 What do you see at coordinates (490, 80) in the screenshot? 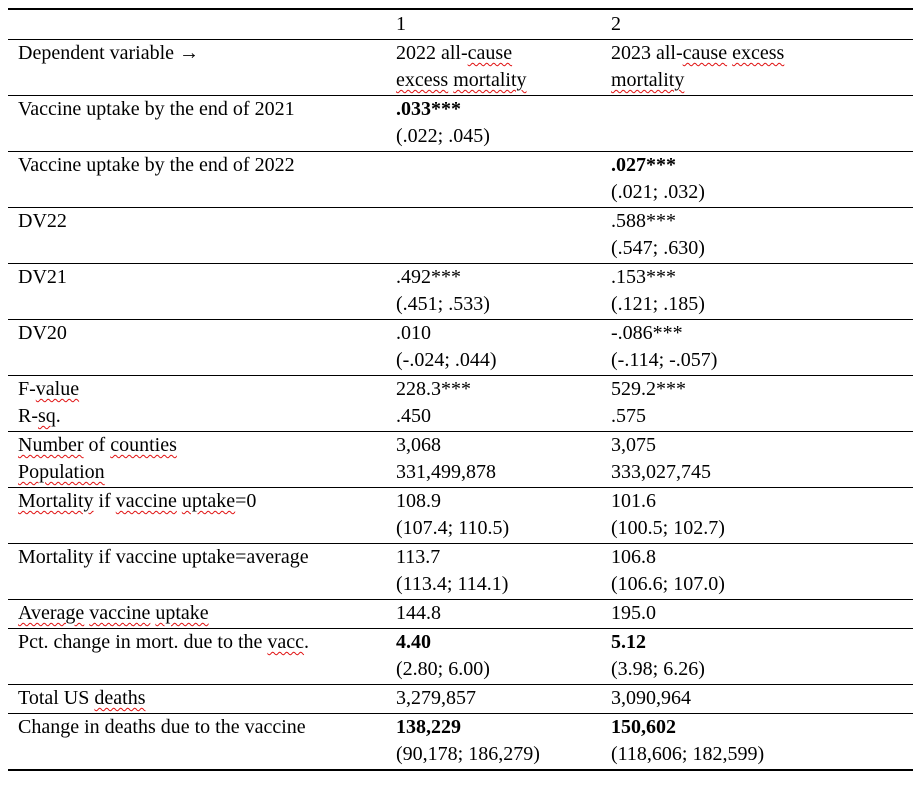
I see `misspelled-word: mortality` at bounding box center [490, 80].